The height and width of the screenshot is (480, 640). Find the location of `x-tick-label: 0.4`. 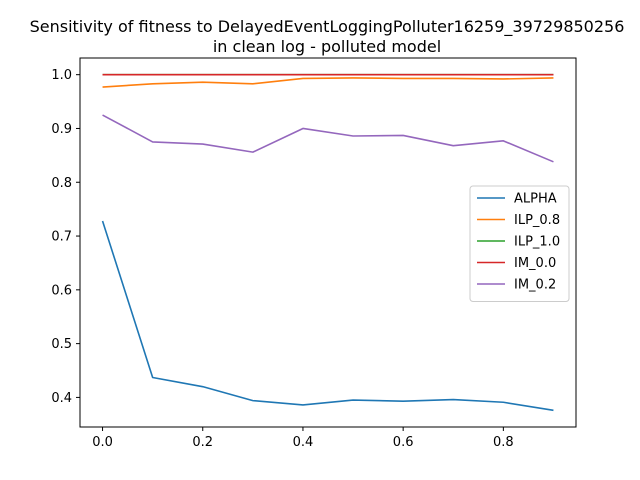

x-tick-label: 0.4 is located at coordinates (303, 442).